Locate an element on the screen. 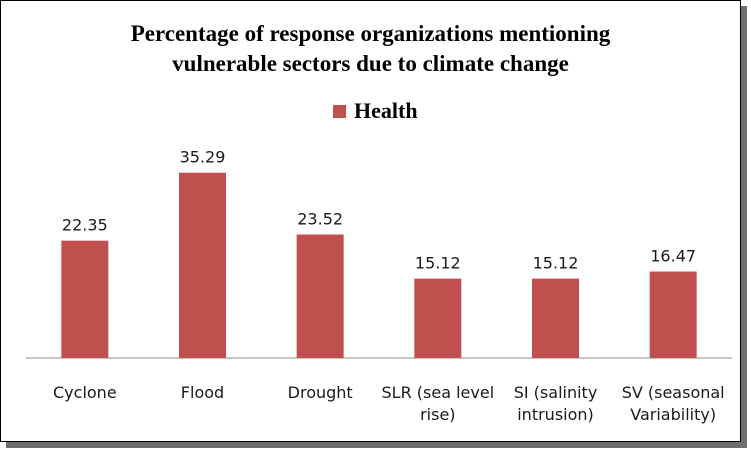  legend: Health is located at coordinates (375, 111).